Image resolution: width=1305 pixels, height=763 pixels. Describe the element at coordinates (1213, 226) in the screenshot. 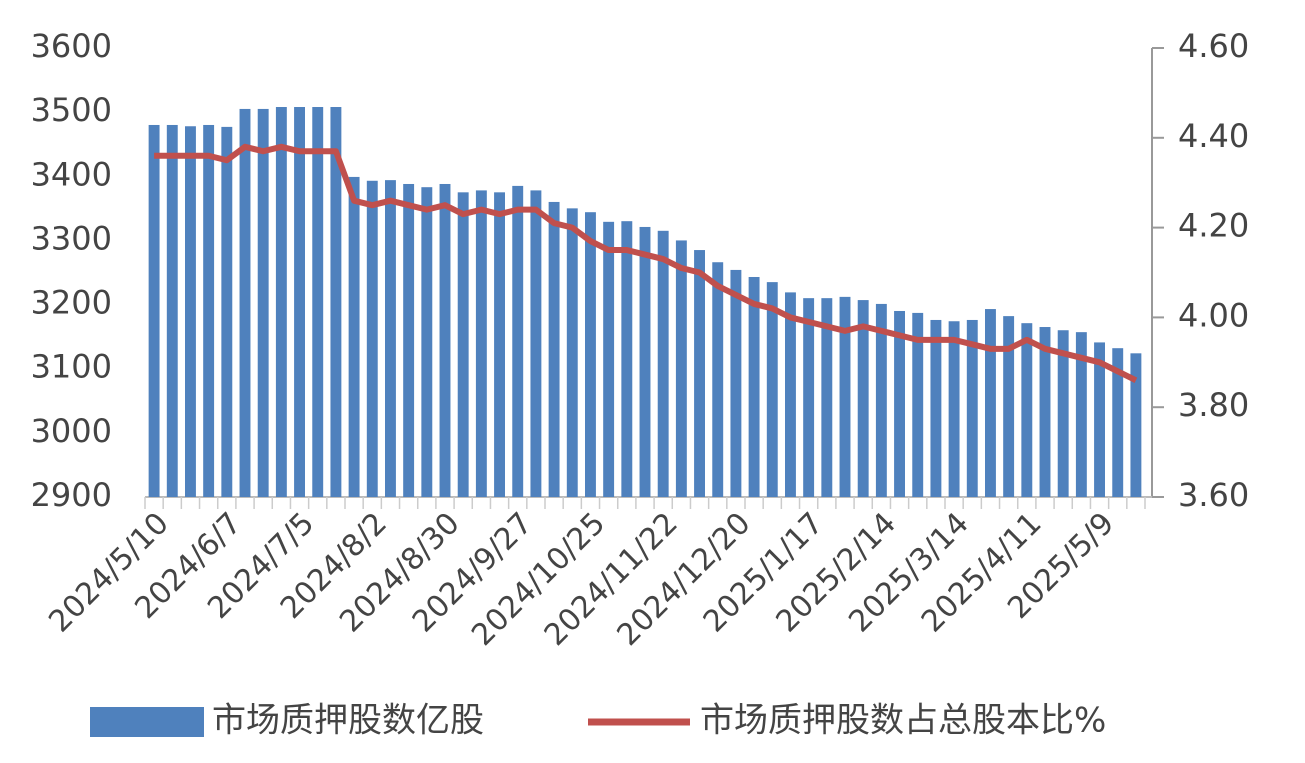

I see `y2-tick-label: 4.20` at that location.